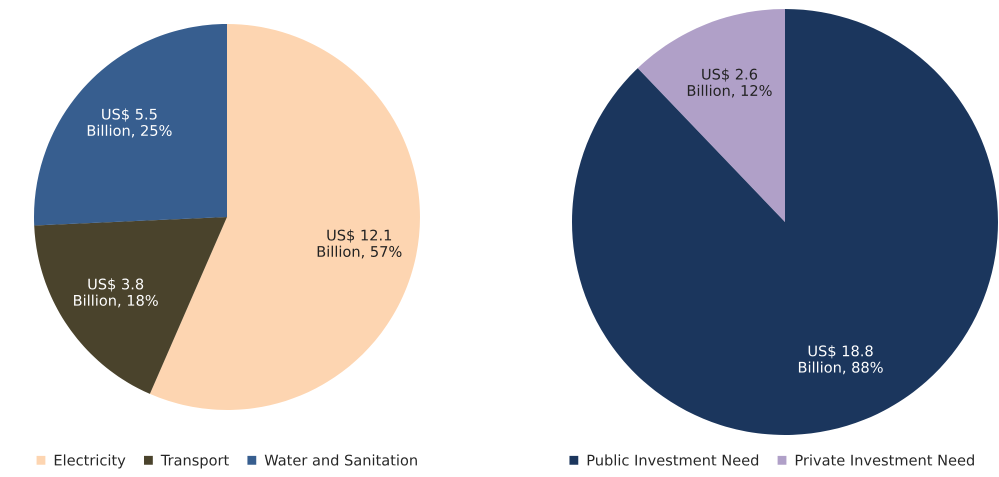 The image size is (999, 477). I want to click on data-label: US$ 18.8 Billion, 88%, so click(840, 359).